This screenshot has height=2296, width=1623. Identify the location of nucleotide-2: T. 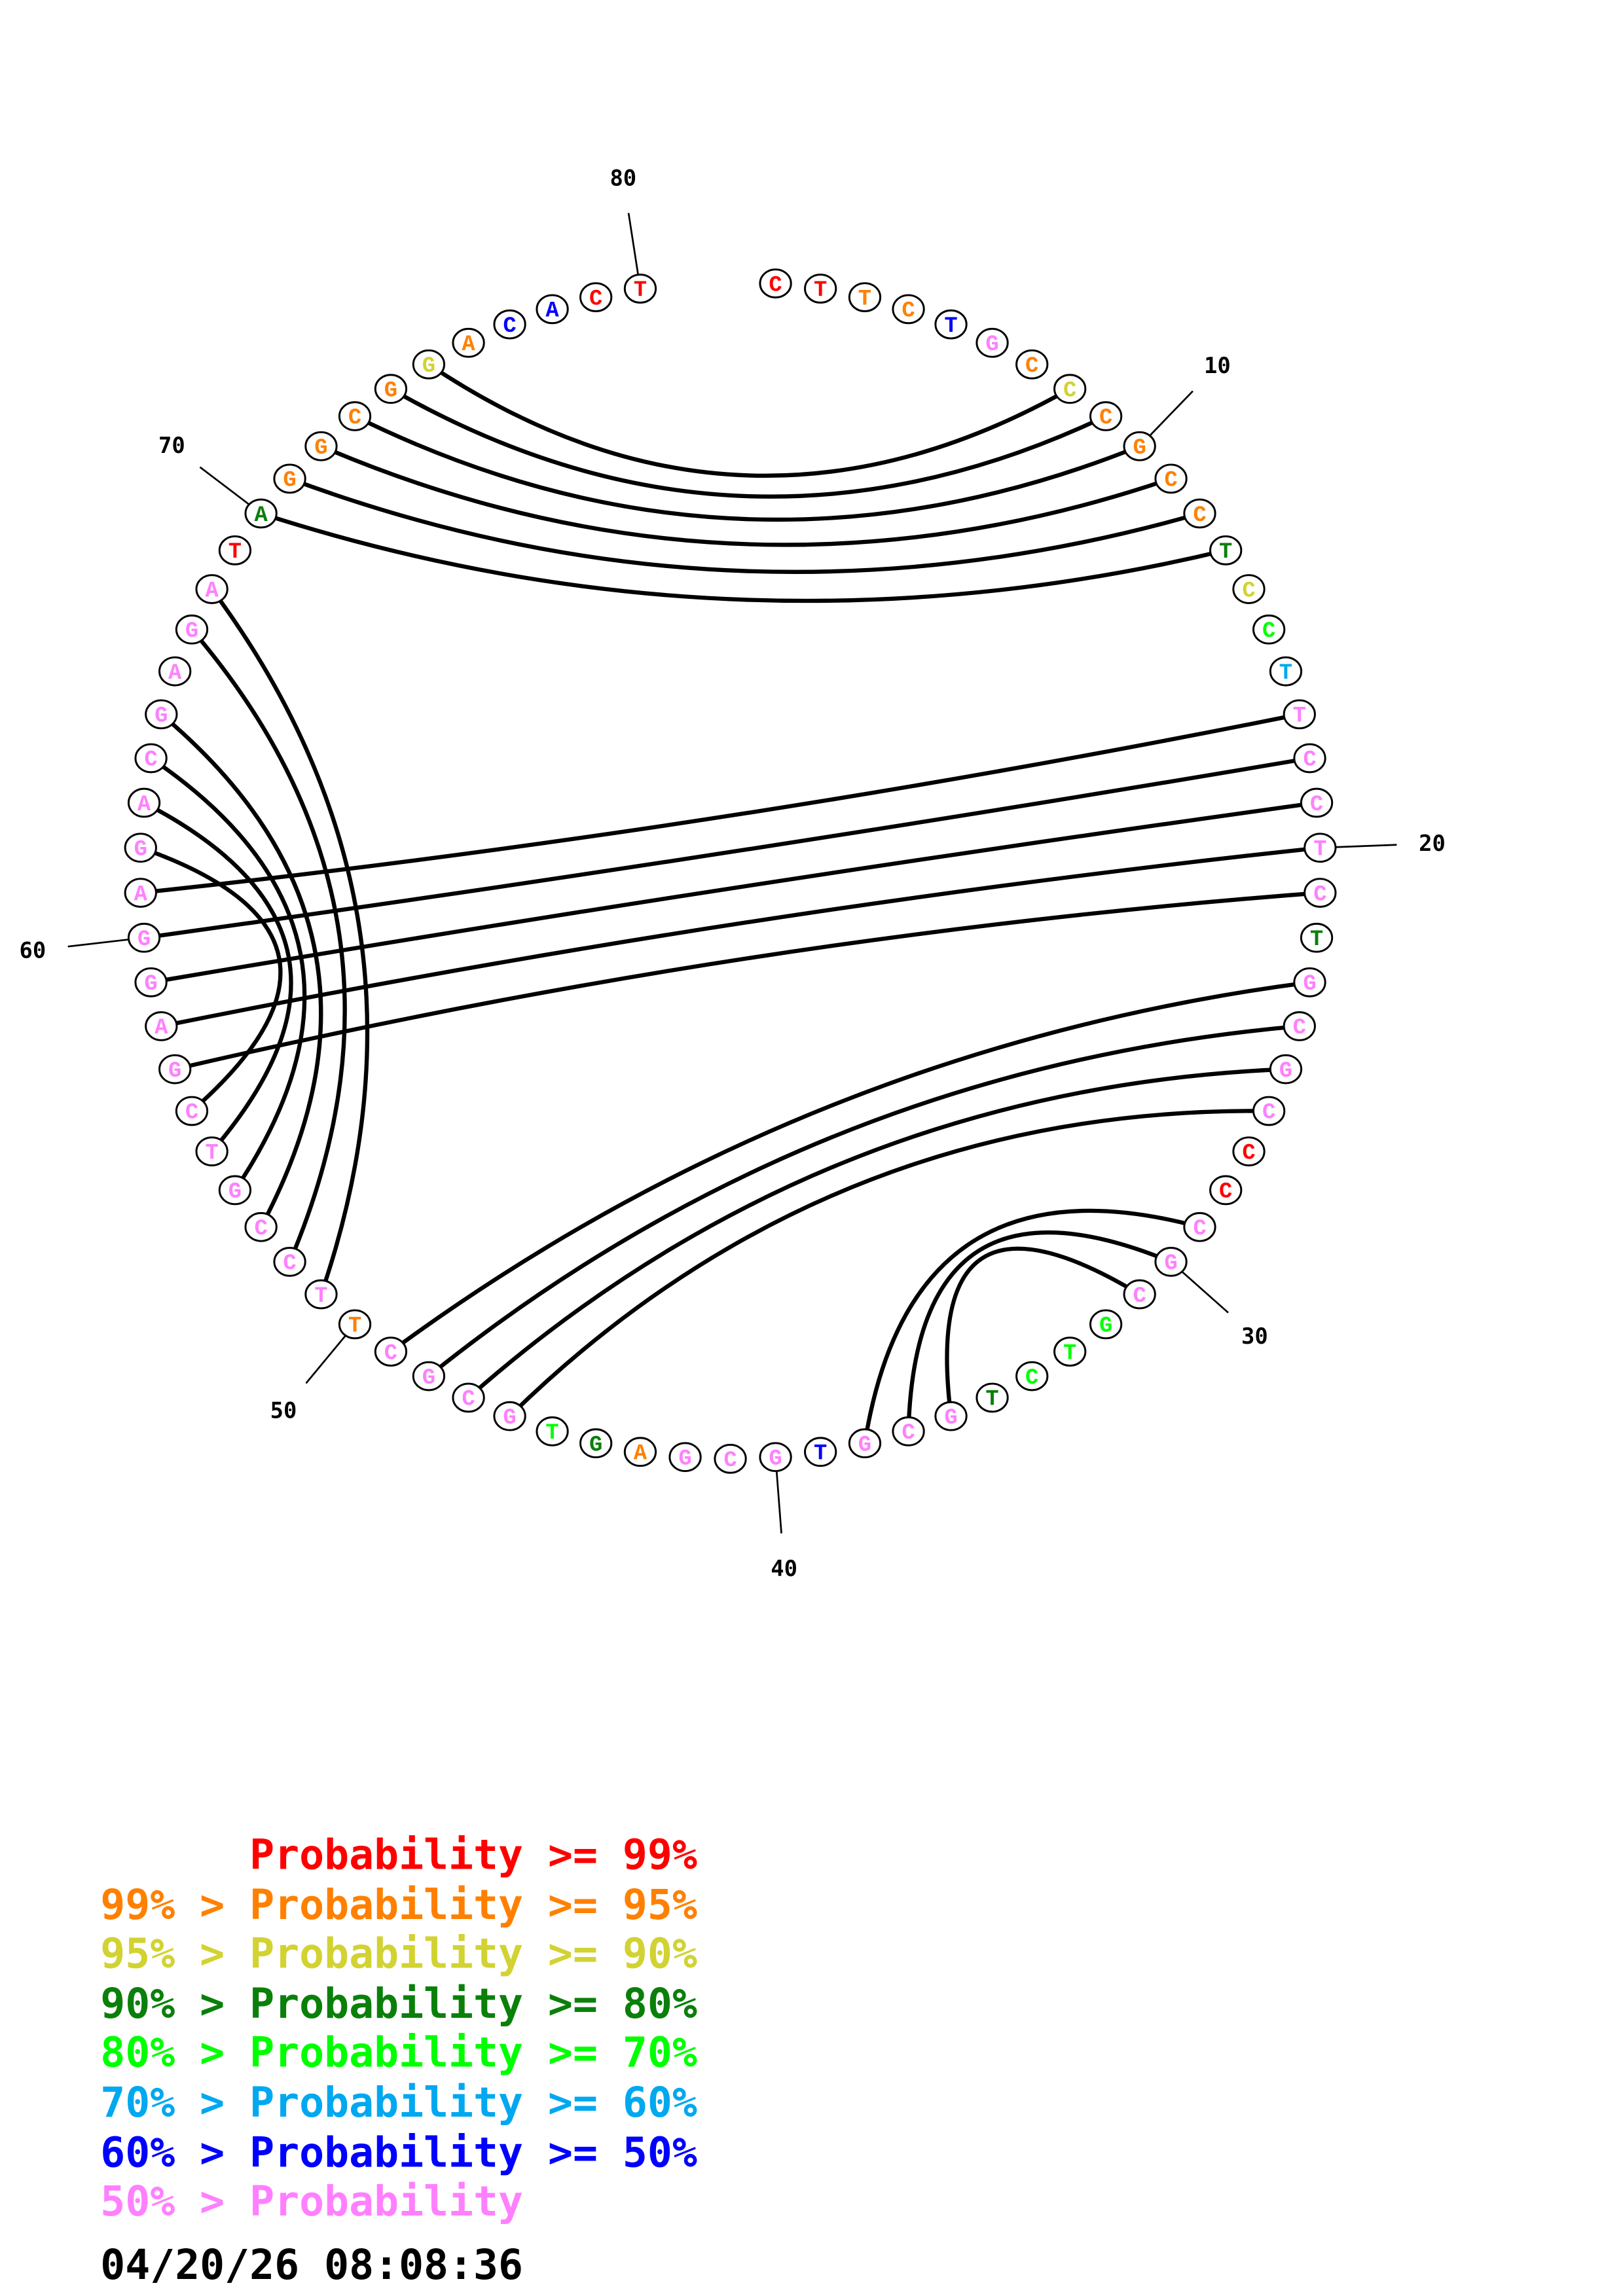
(820, 289).